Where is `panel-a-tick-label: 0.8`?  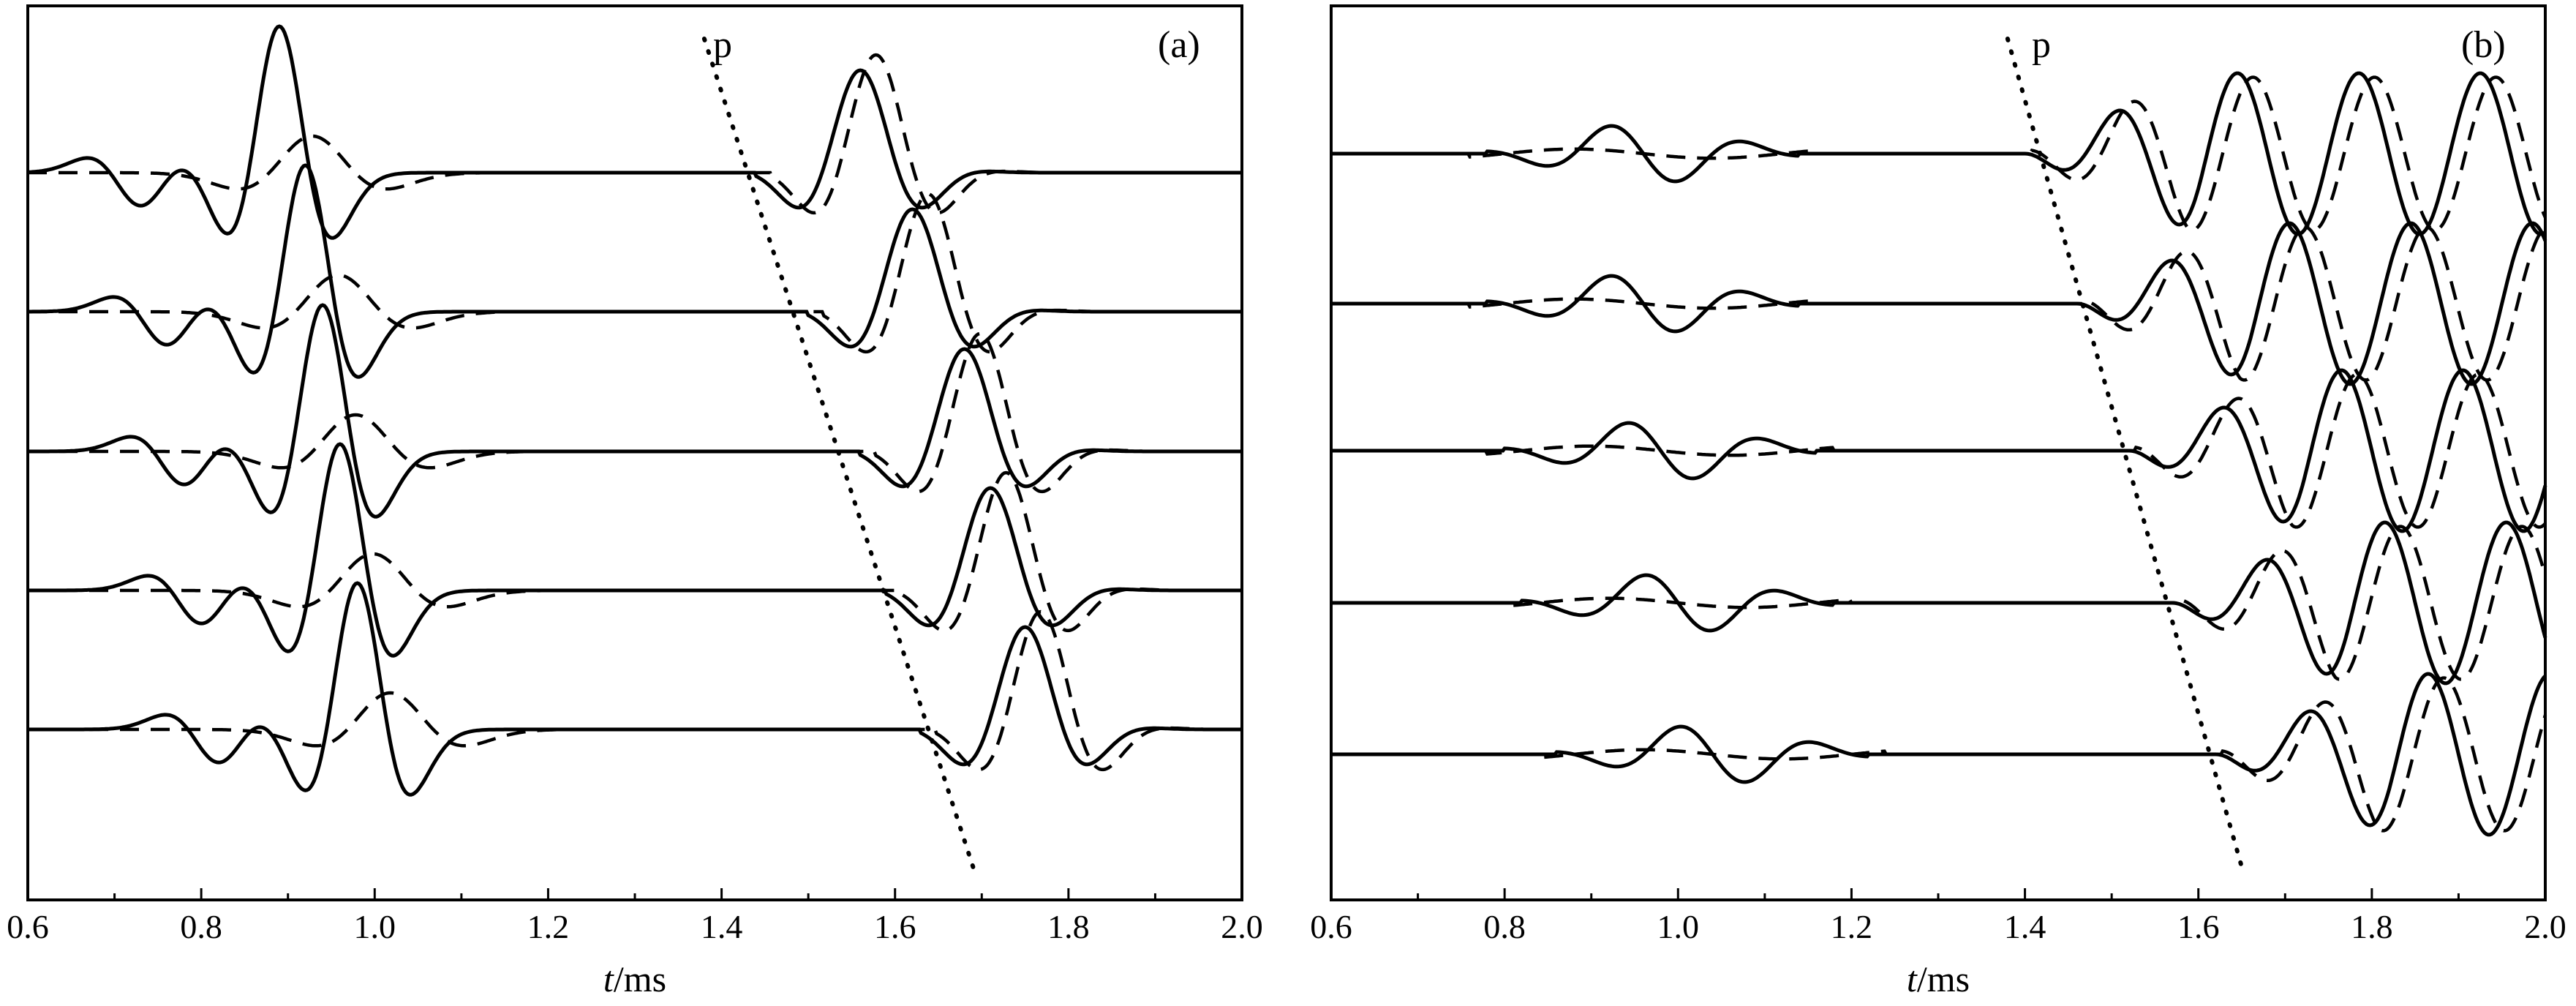
panel-a-tick-label: 0.8 is located at coordinates (201, 926).